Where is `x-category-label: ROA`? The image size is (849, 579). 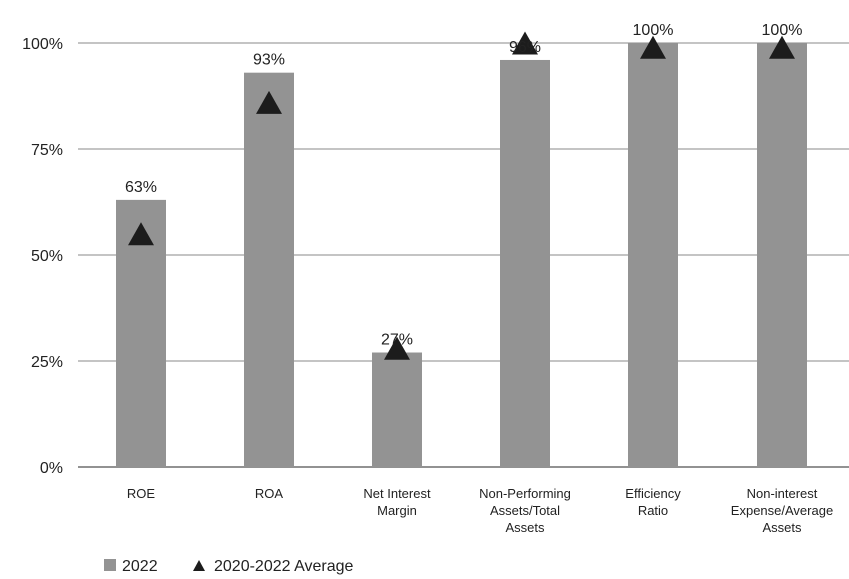 x-category-label: ROA is located at coordinates (269, 493).